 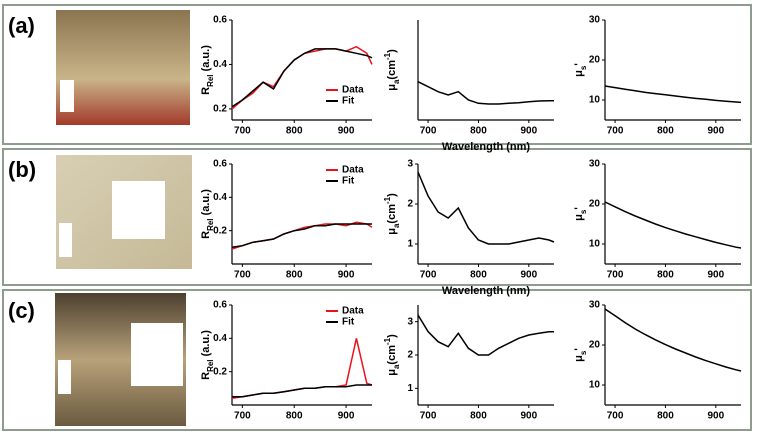 What do you see at coordinates (22, 169) in the screenshot?
I see `panel-label: (b)` at bounding box center [22, 169].